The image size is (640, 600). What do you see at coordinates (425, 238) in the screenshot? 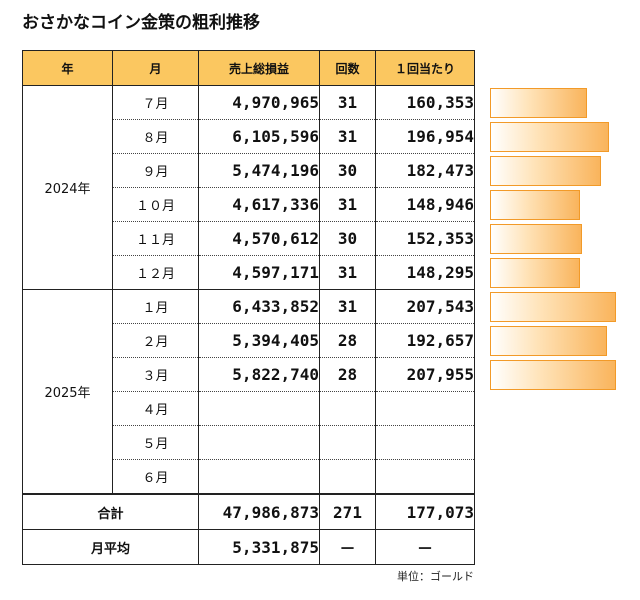
I see `per-cell: 152,353` at bounding box center [425, 238].